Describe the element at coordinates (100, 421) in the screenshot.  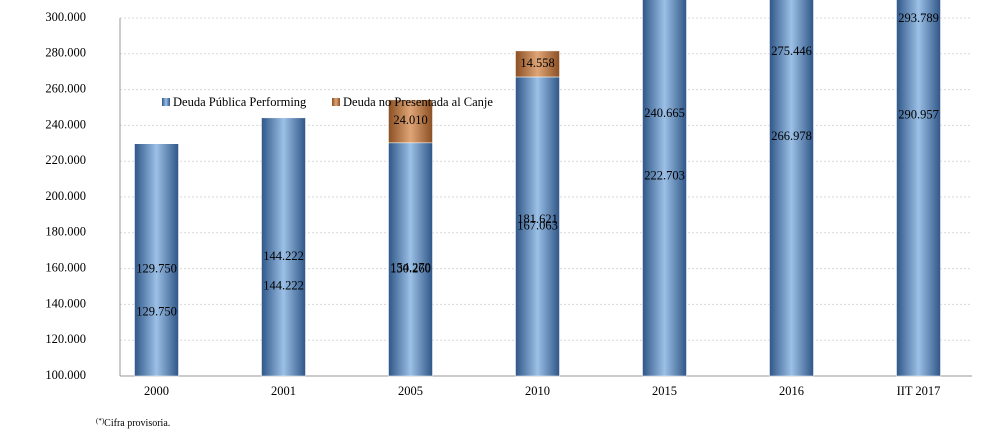
I see `footnote-mark: (*)` at that location.